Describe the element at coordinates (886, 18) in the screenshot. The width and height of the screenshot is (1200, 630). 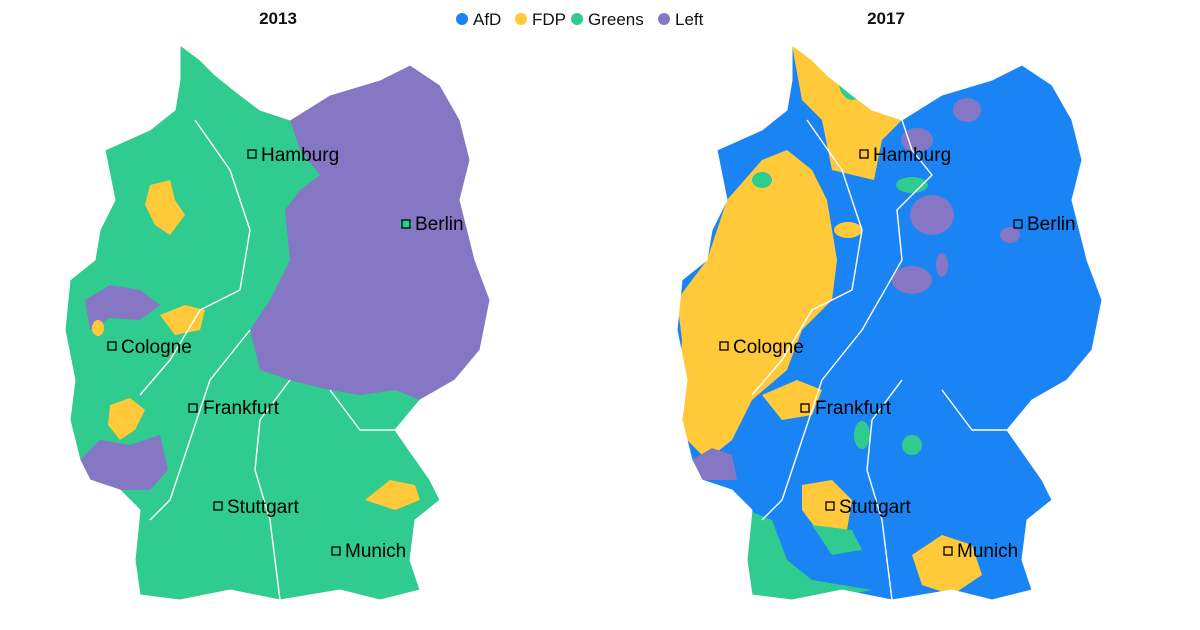
I see `map-title: 2017` at that location.